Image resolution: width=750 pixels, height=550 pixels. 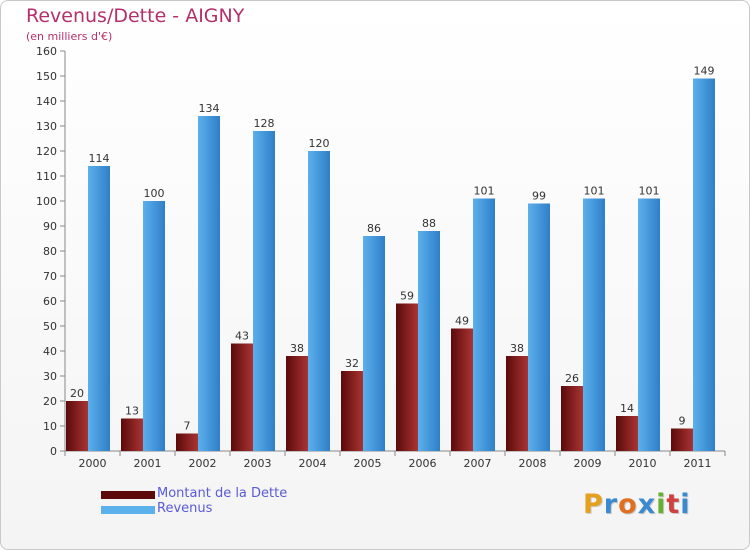 What do you see at coordinates (46, 126) in the screenshot?
I see `y-tick-label: 130` at bounding box center [46, 126].